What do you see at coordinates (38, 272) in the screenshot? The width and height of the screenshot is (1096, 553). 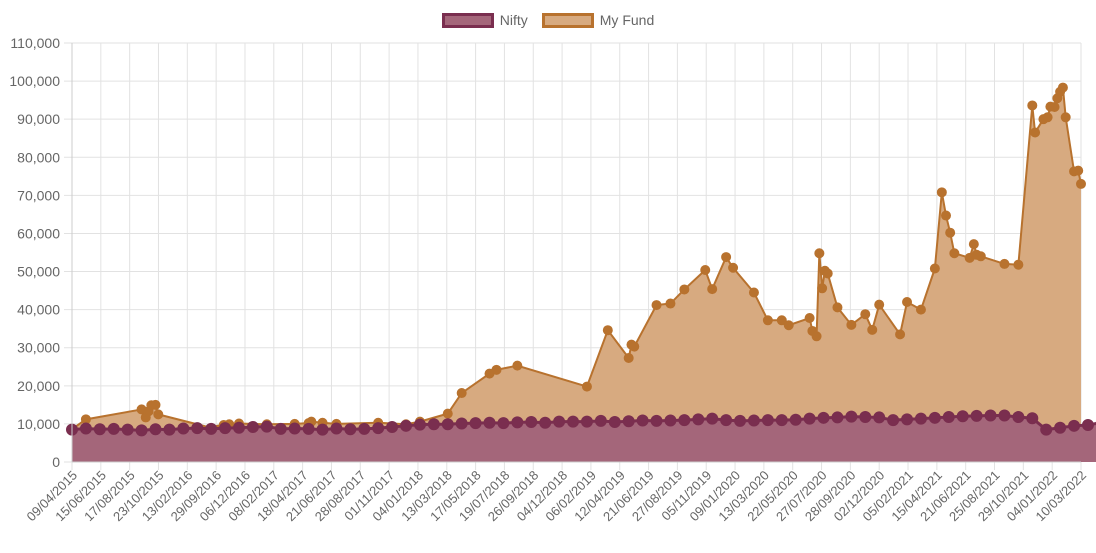 I see `y-tick-label: 50,000` at bounding box center [38, 272].